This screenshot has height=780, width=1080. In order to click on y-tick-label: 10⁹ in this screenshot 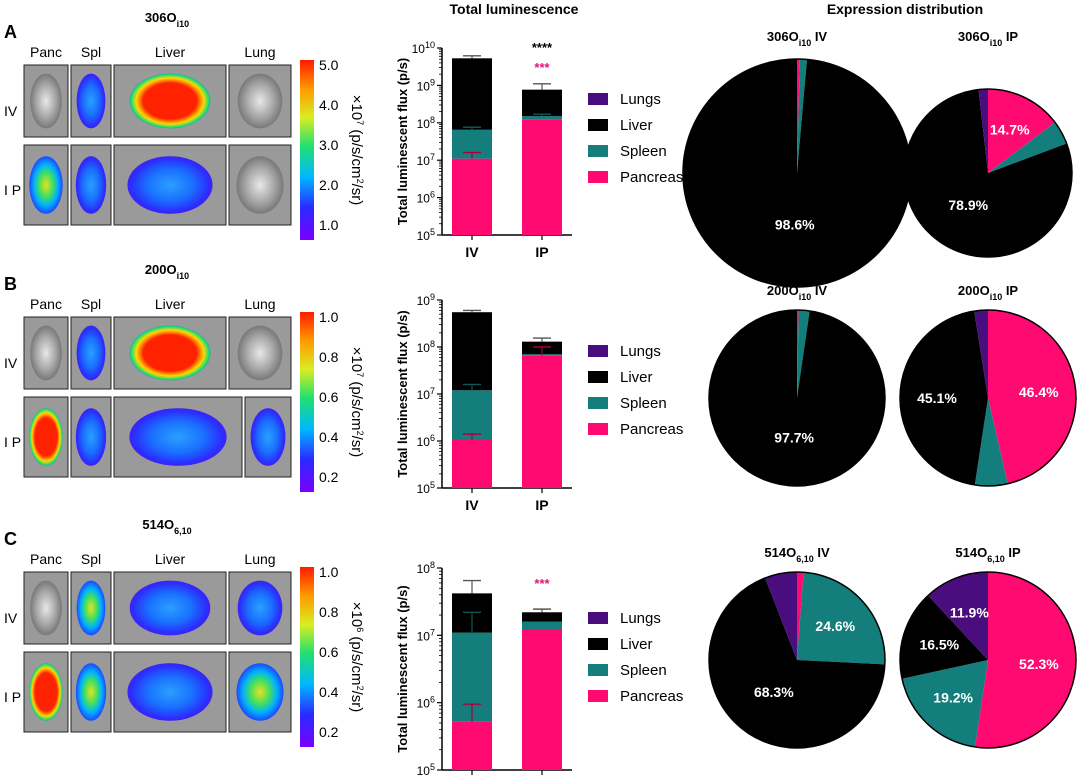, I will do `click(426, 300)`.